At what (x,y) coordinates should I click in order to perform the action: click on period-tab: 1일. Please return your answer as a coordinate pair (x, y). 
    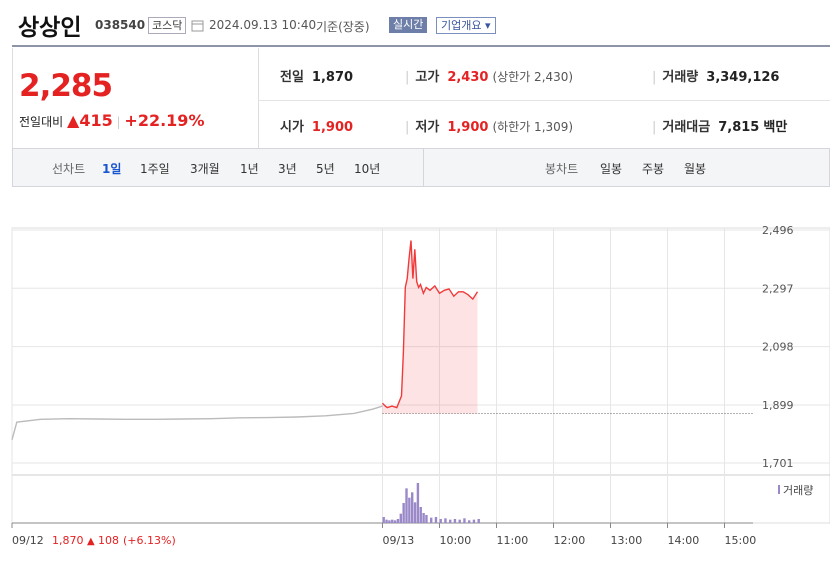
    Looking at the image, I should click on (112, 169).